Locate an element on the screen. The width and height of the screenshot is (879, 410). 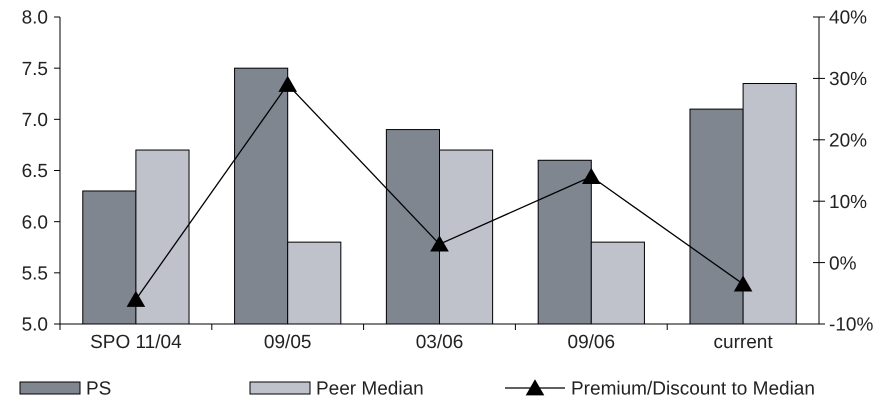
legend-label: PS is located at coordinates (99, 389).